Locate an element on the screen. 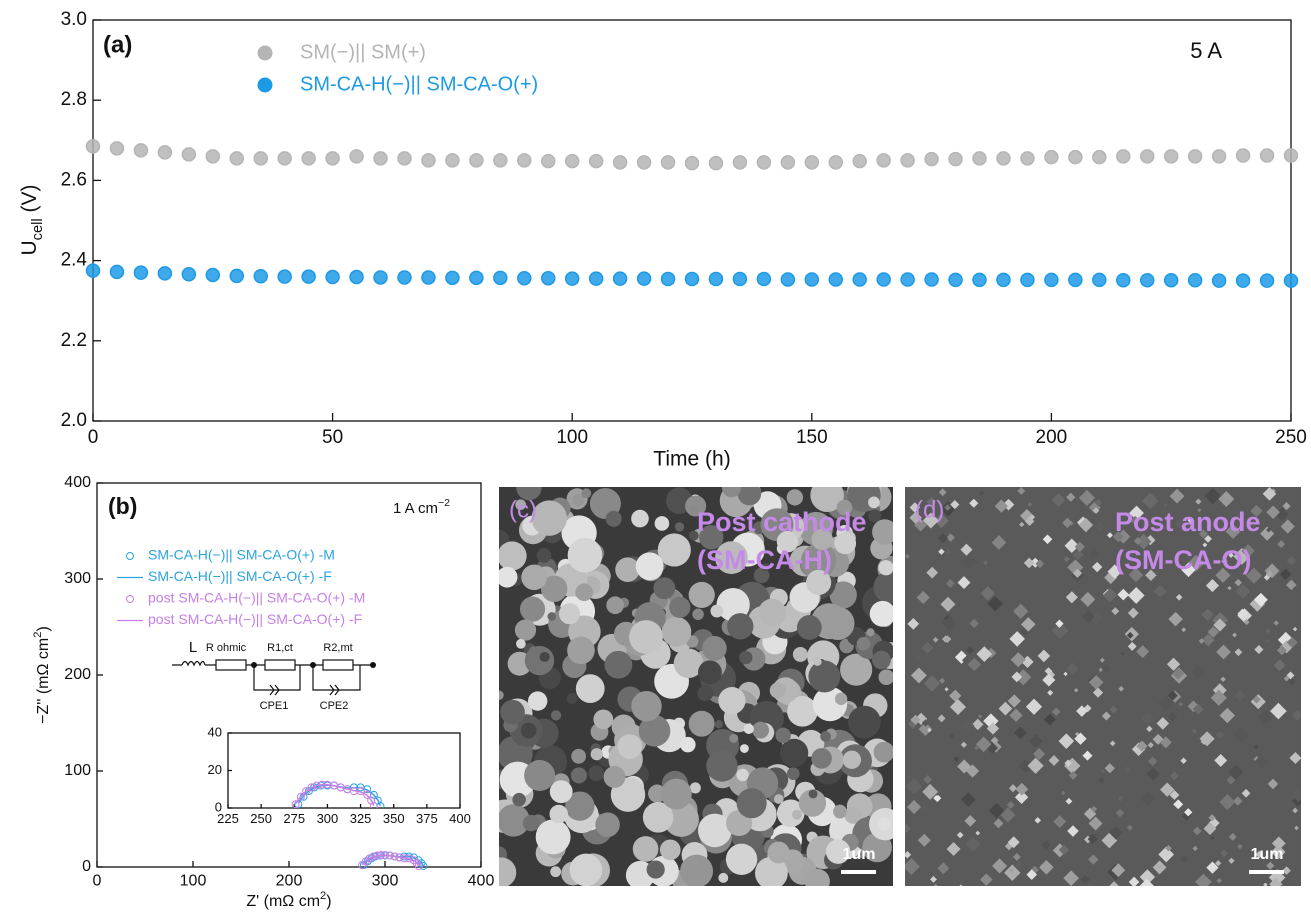 This screenshot has width=1311, height=914. y-axis-title-part: cell is located at coordinates (38, 229).